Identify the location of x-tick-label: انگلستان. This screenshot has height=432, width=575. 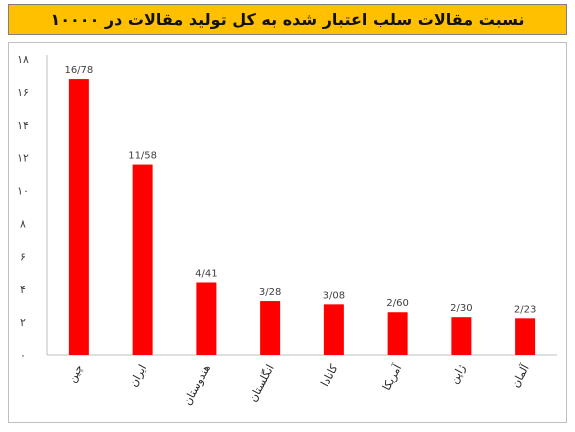
(261, 383).